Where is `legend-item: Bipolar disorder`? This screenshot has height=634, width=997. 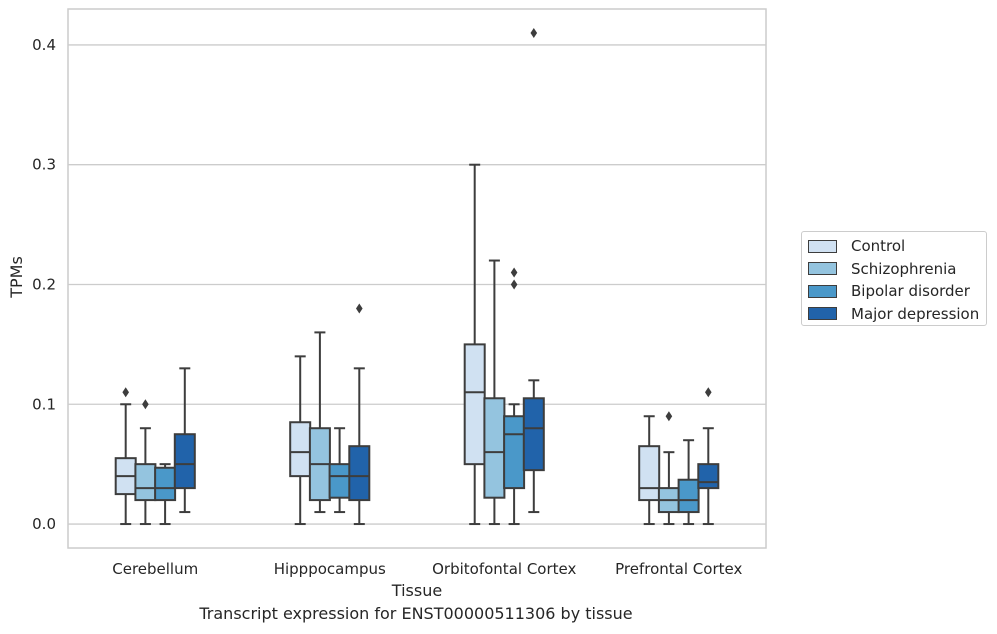
legend-item: Bipolar disorder is located at coordinates (897, 291).